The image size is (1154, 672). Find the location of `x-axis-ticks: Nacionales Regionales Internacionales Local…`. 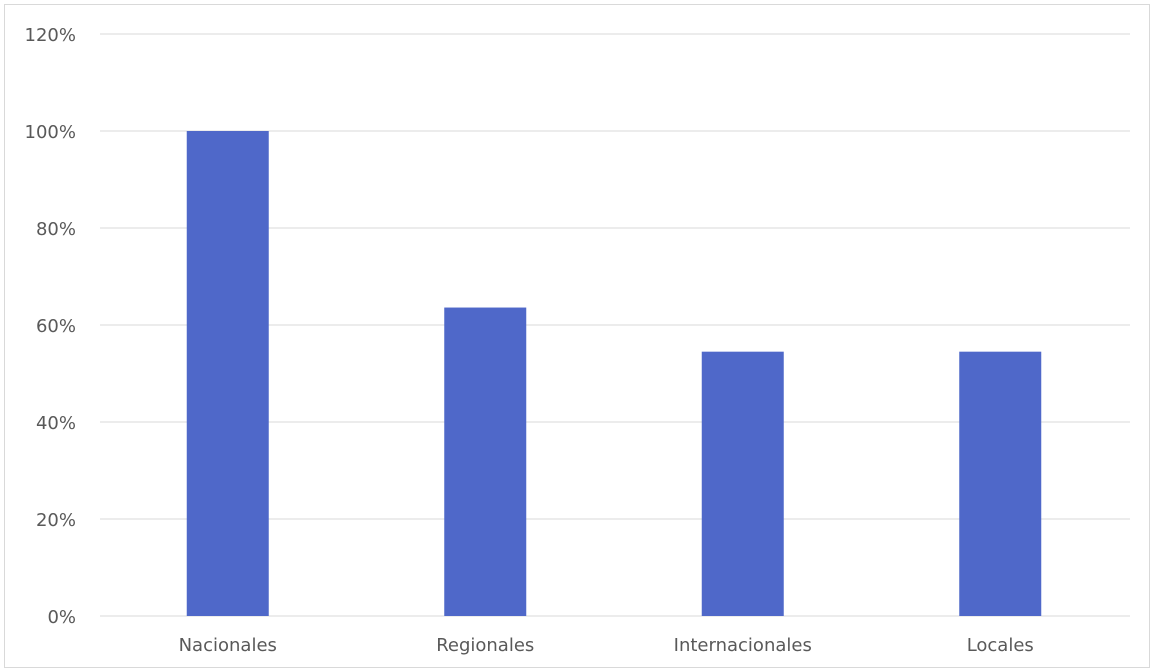

x-axis-ticks: Nacionales Regionales Internacionales Local… is located at coordinates (606, 645).